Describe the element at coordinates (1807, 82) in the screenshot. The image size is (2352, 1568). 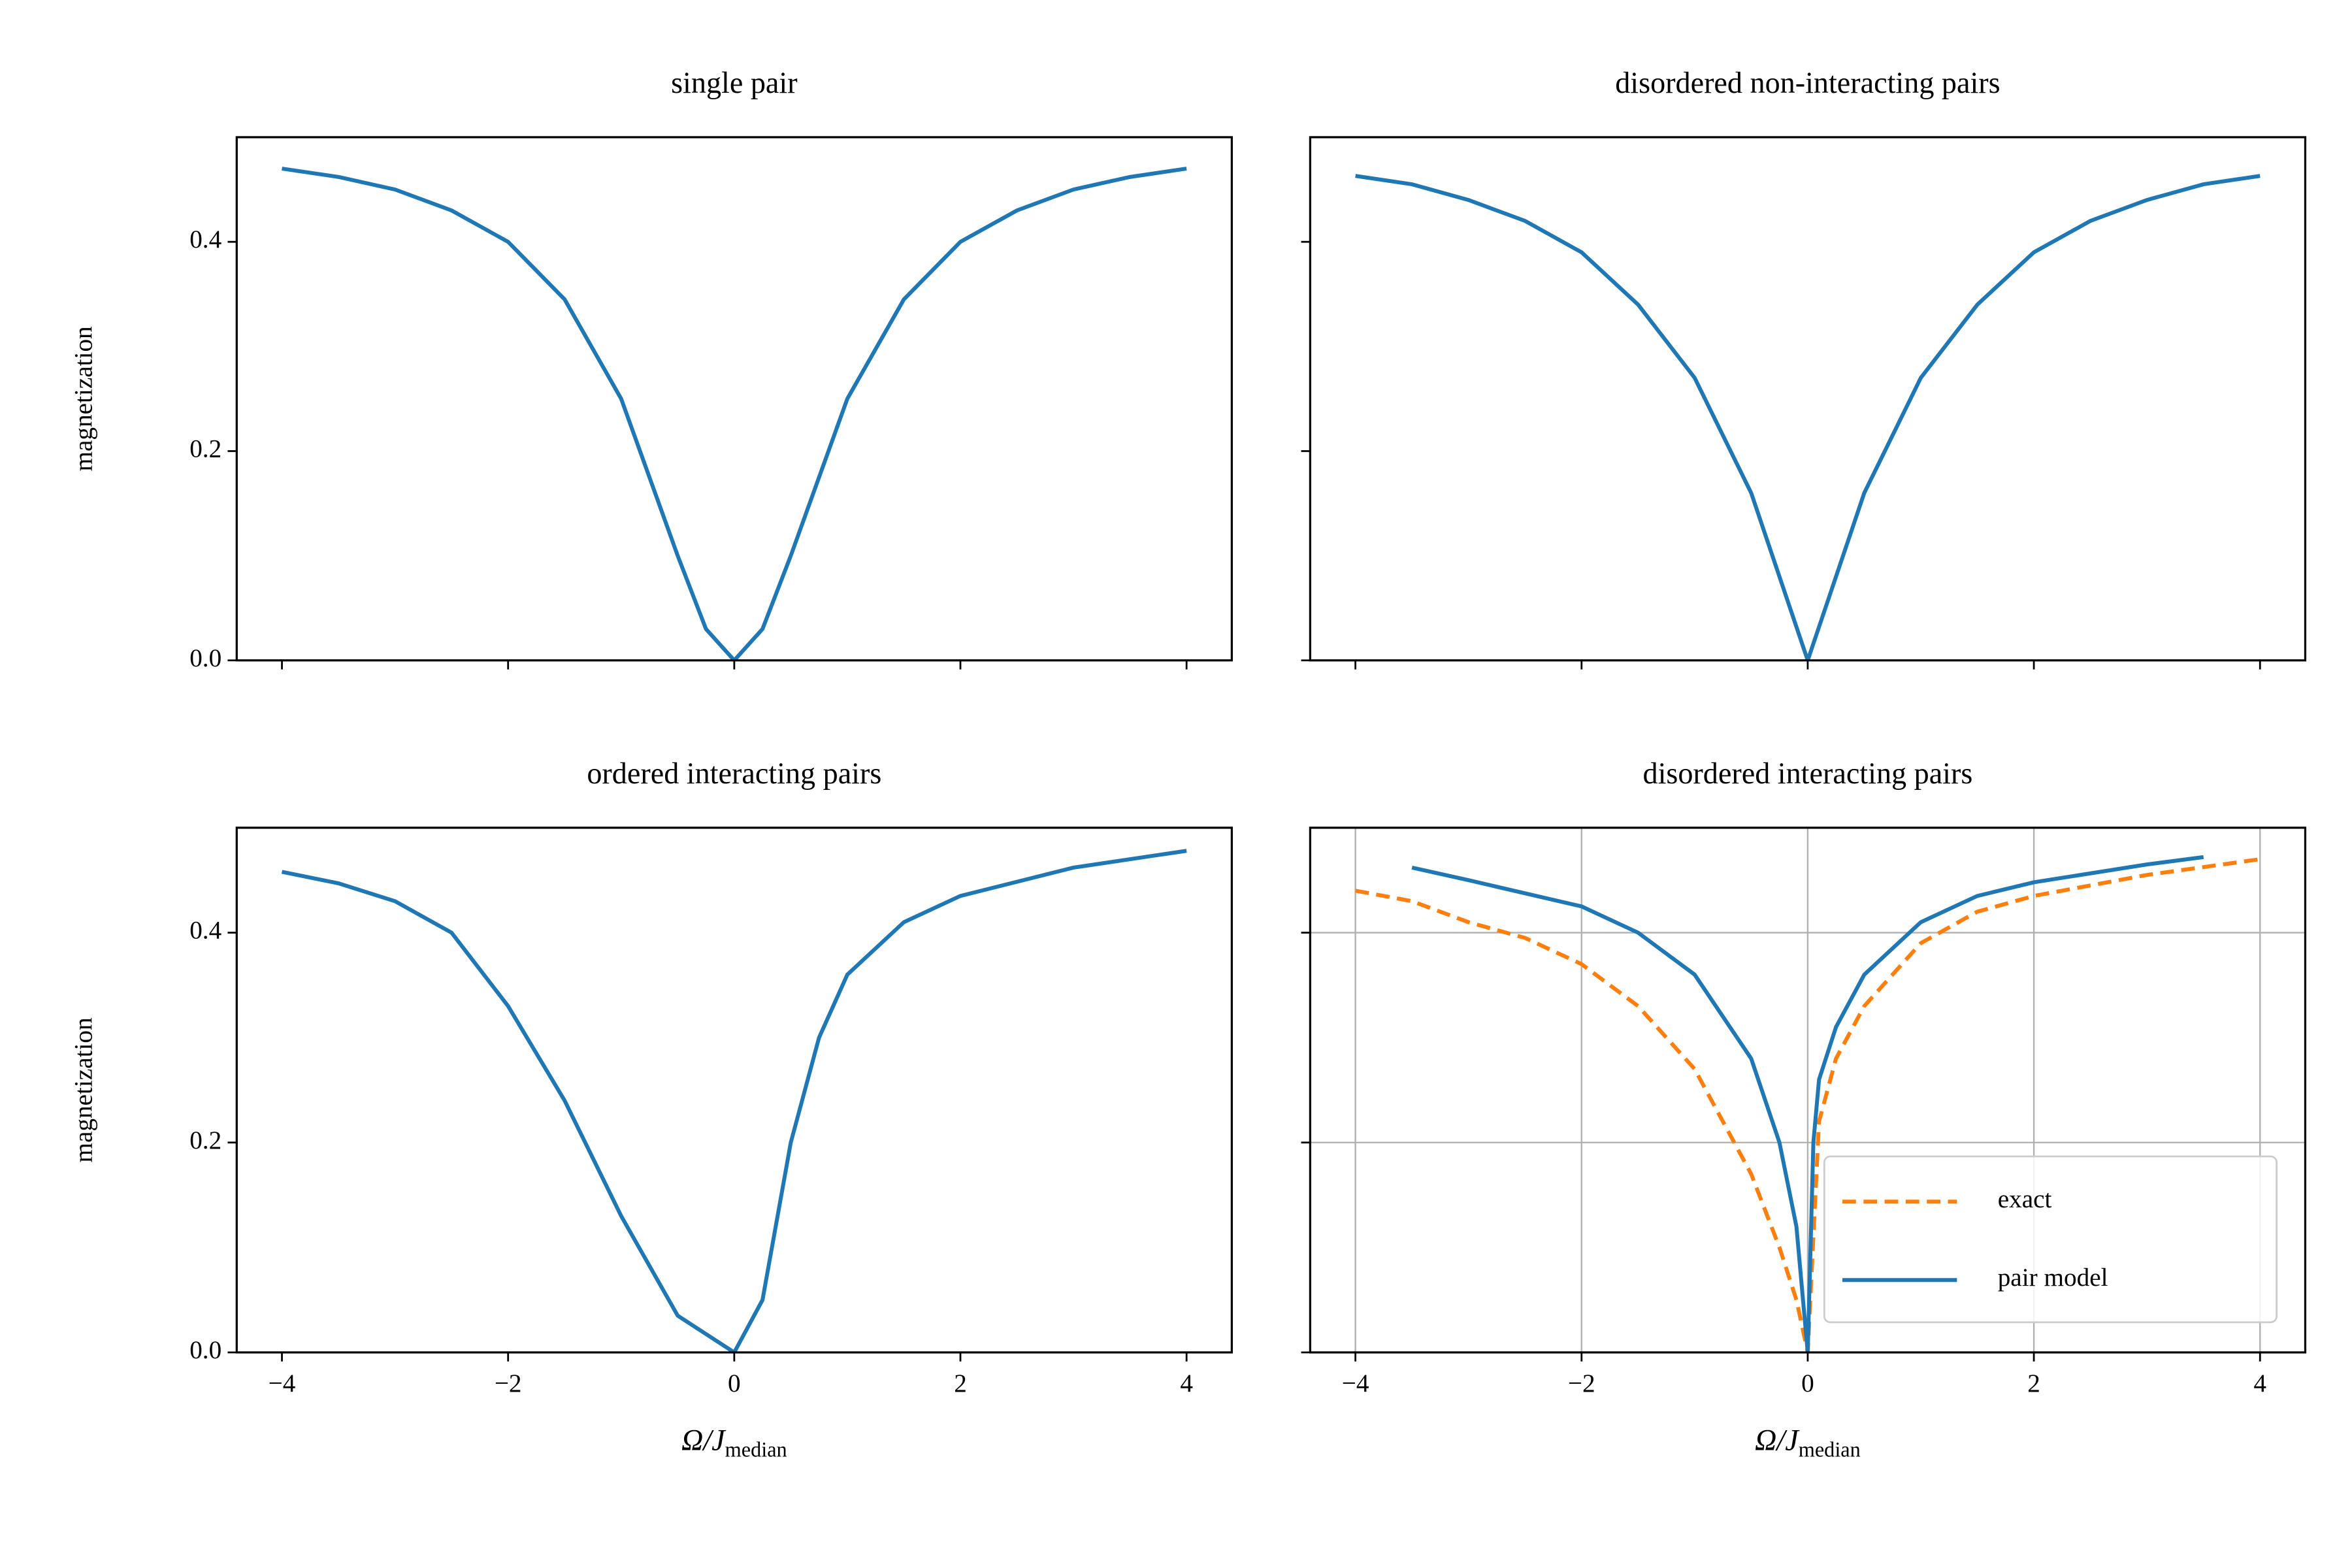
I see `panel-title: disordered non-interacting pairs` at that location.